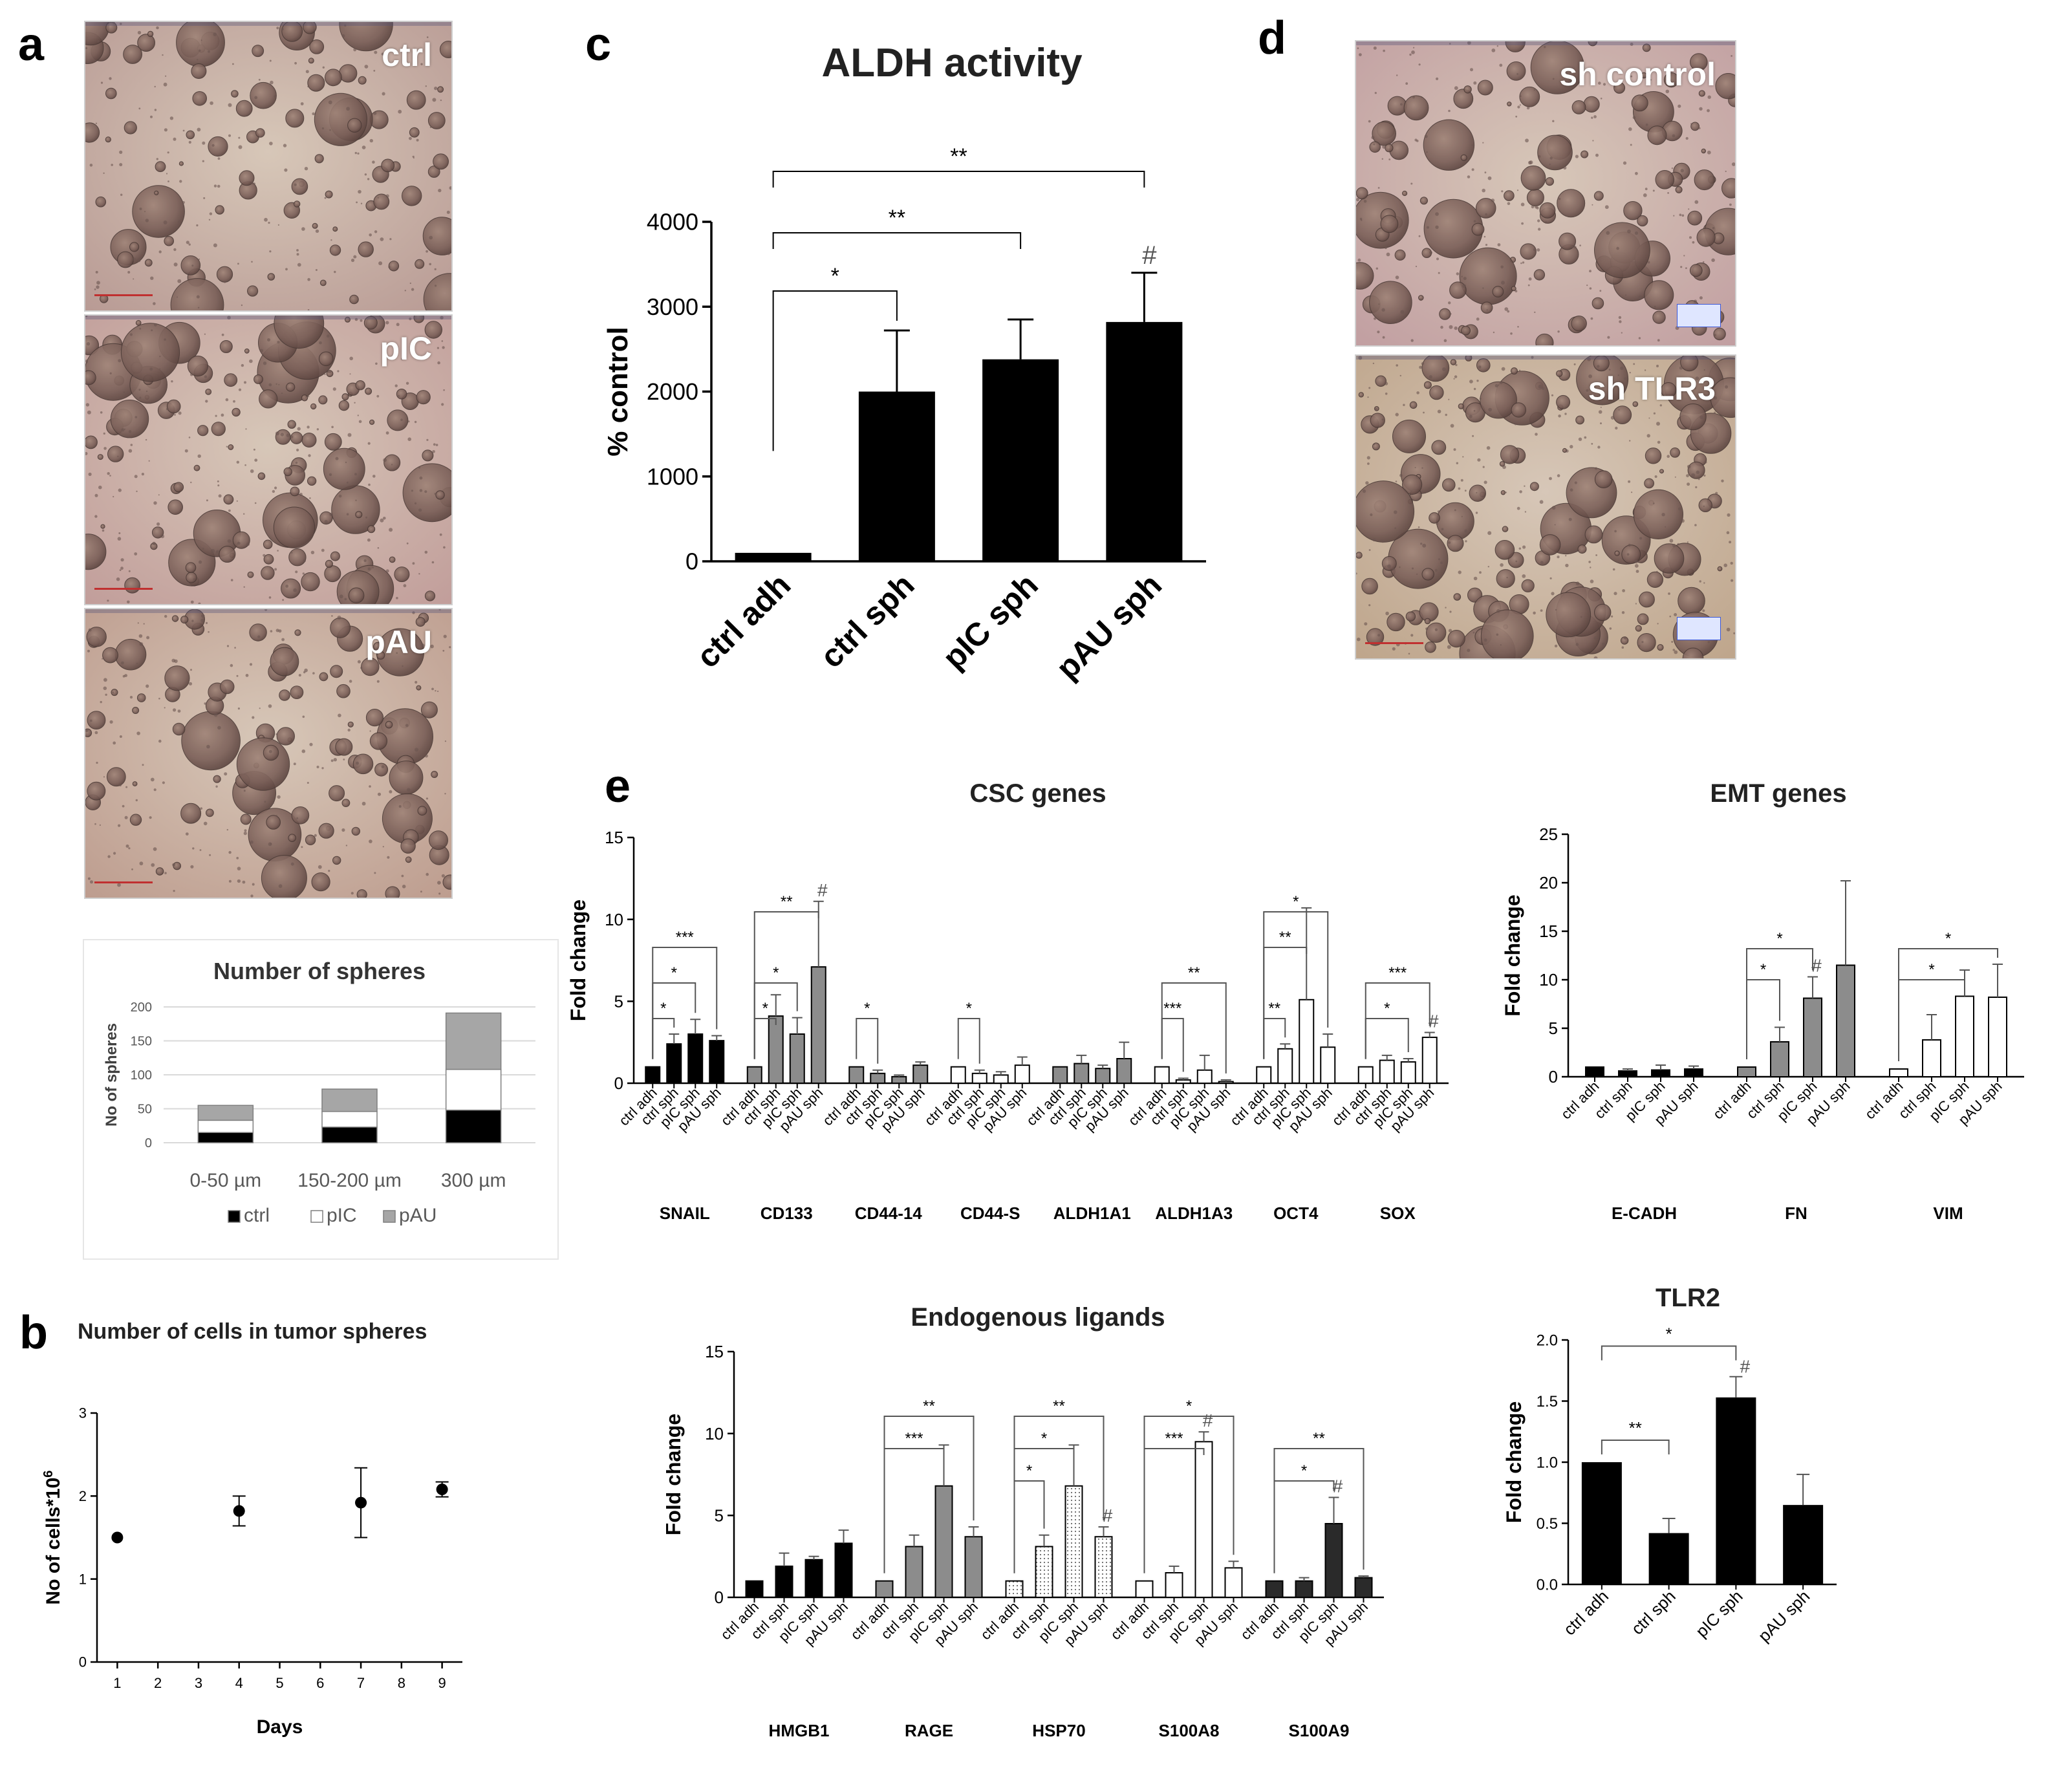  Describe the element at coordinates (1545, 193) in the screenshot. I see `micrograph-sh-control-image` at that location.